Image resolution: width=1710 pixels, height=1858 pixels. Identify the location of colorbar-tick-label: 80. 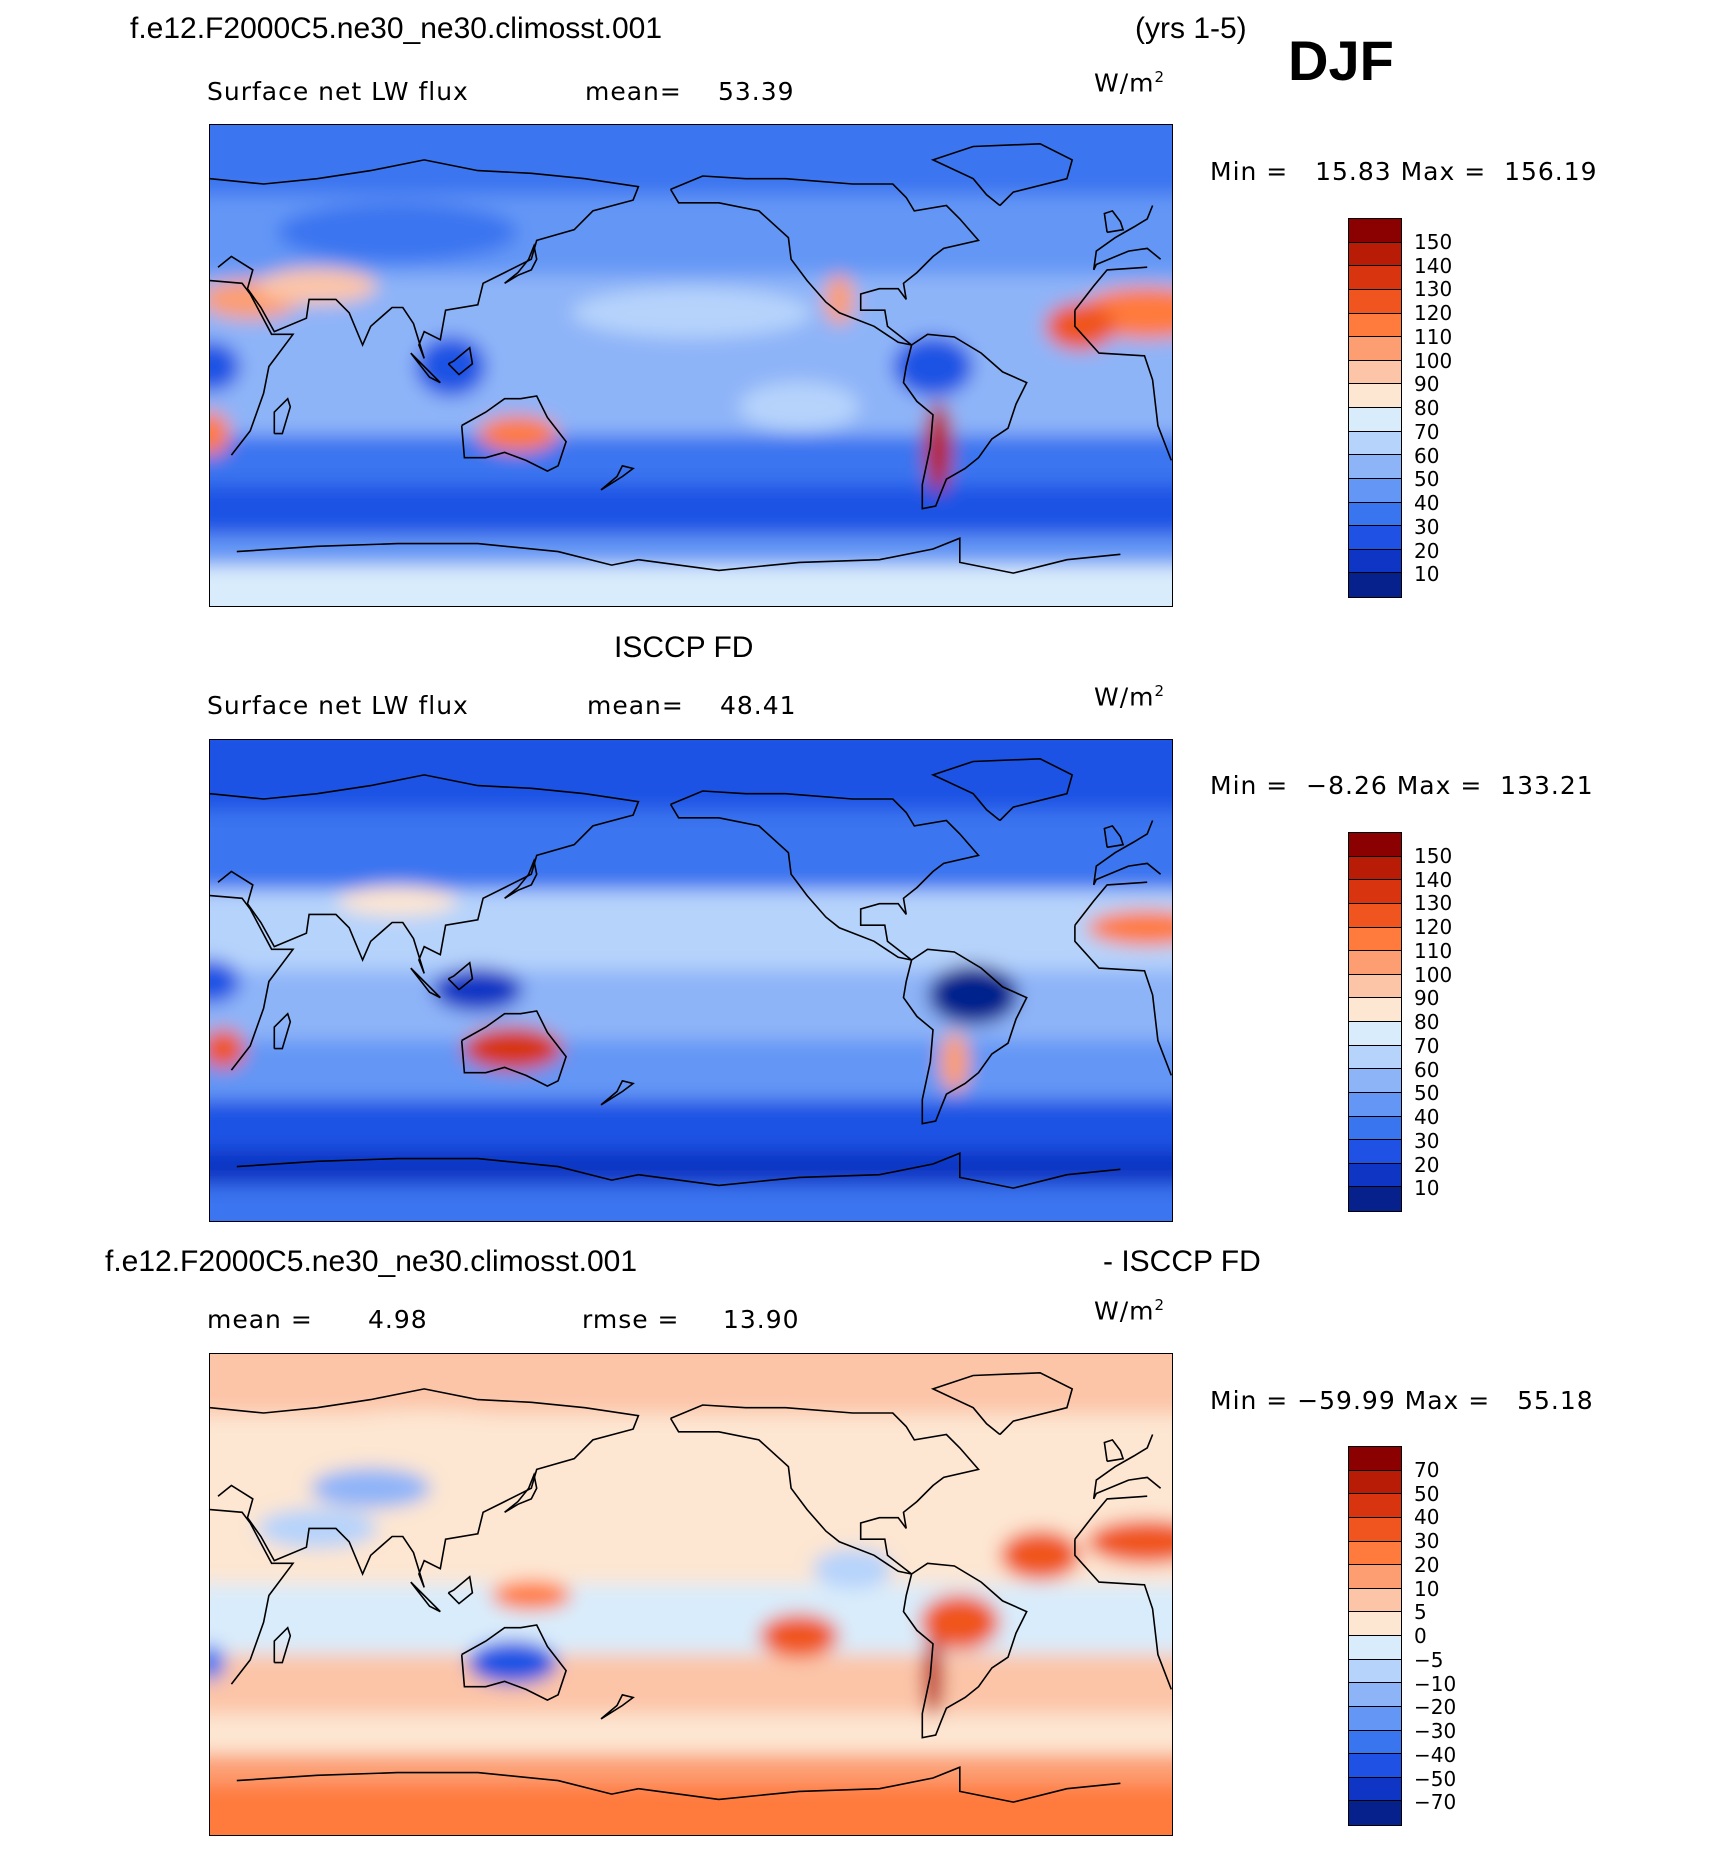
(1427, 408).